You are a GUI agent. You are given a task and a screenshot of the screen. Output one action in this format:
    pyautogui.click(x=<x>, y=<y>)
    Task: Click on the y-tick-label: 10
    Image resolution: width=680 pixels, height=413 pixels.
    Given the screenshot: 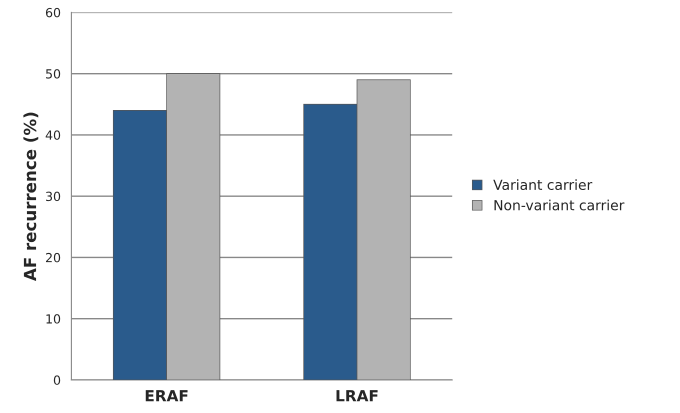 What is the action you would take?
    pyautogui.click(x=53, y=319)
    